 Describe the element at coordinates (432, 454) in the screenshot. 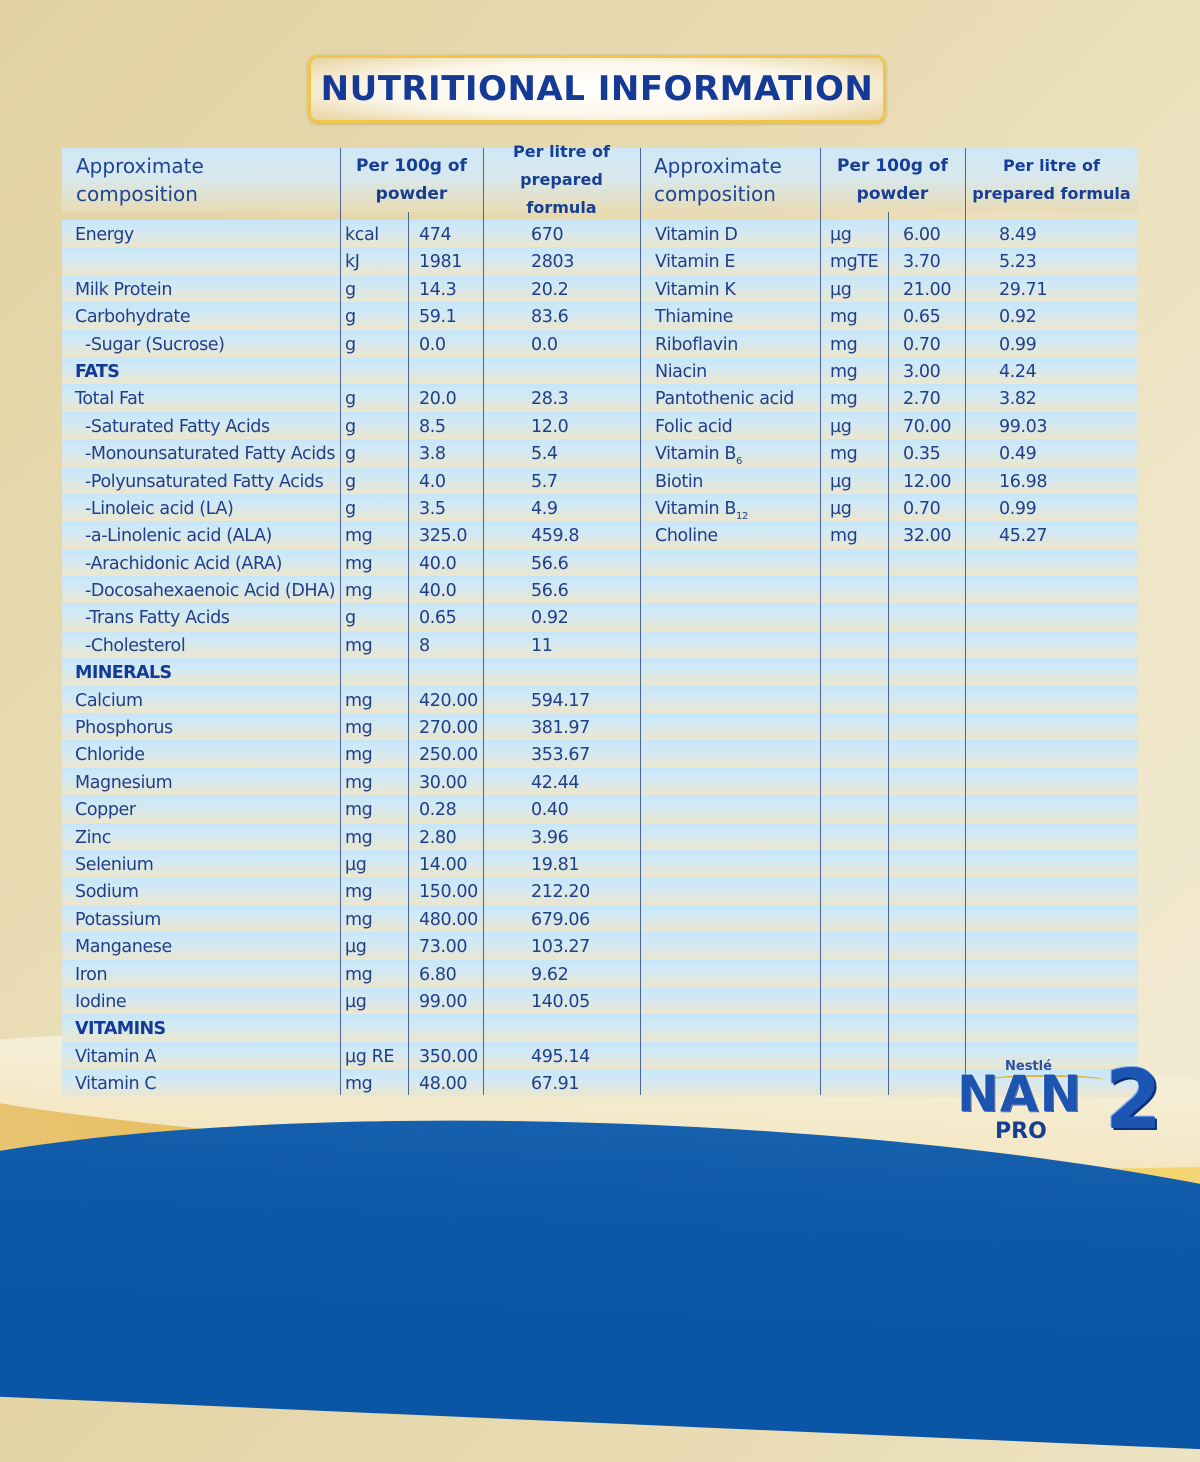

I see `left-per-100g-value: 3.8` at that location.